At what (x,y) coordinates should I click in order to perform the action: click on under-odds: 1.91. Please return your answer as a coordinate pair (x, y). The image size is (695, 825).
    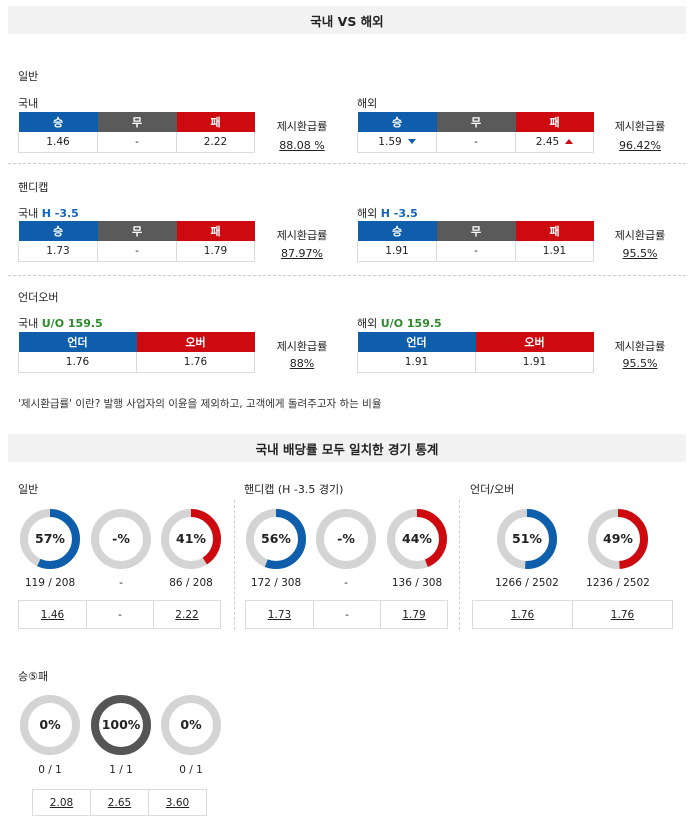
    Looking at the image, I should click on (416, 362).